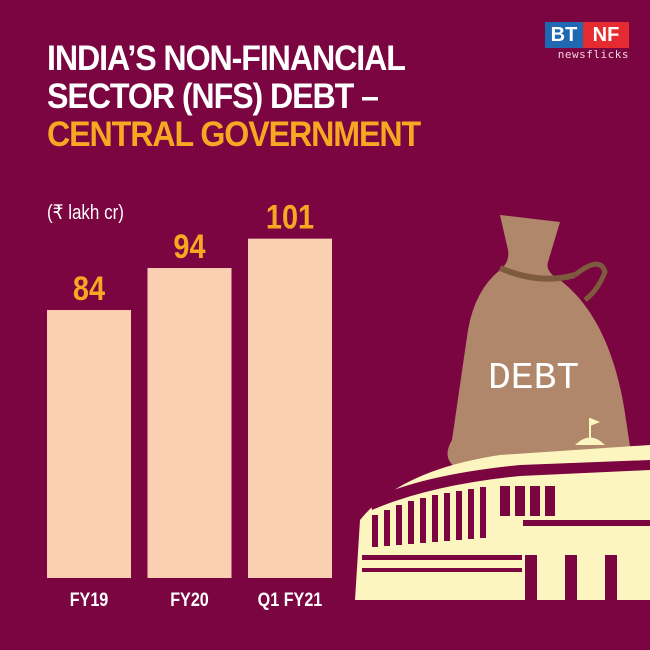 Image resolution: width=650 pixels, height=650 pixels. What do you see at coordinates (89, 444) in the screenshot?
I see `bar-fy19` at bounding box center [89, 444].